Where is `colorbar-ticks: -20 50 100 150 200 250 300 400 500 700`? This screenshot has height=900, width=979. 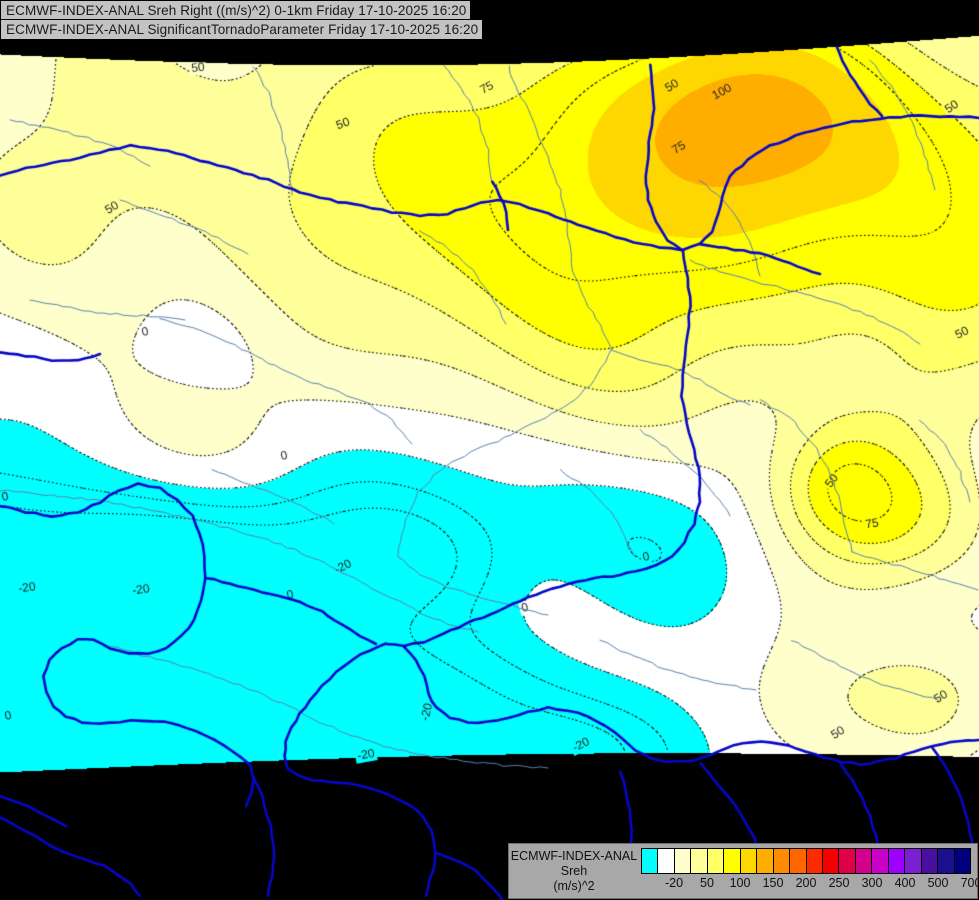 colorbar-ticks: -20 50 100 150 200 250 300 400 500 700 is located at coordinates (810, 884).